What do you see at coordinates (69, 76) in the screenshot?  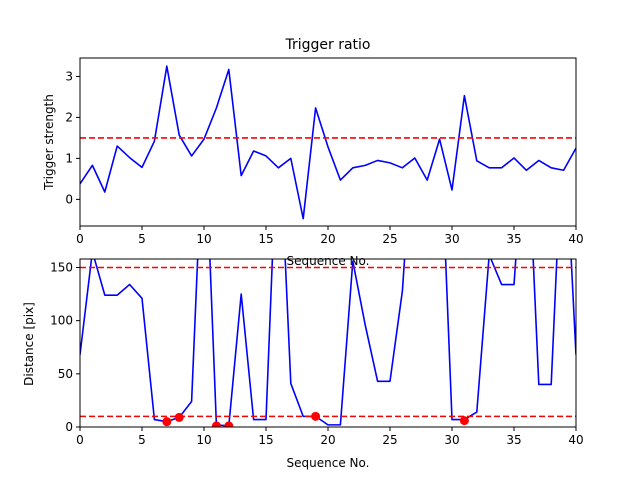 I see `top-chart-ytick-label: 3` at bounding box center [69, 76].